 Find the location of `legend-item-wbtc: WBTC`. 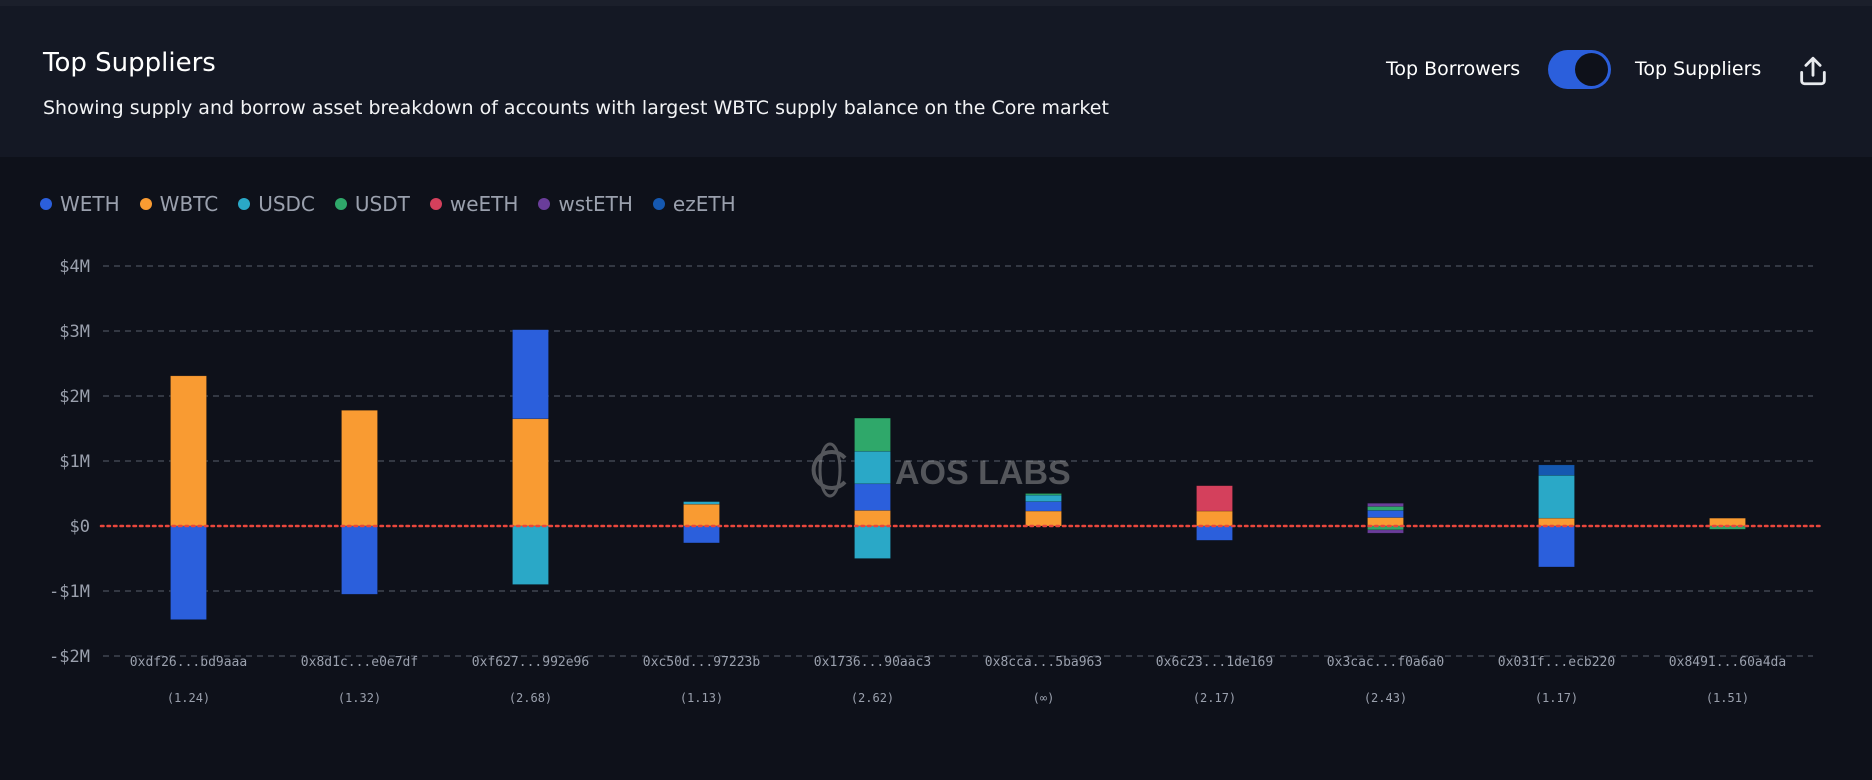

legend-item-wbtc: WBTC is located at coordinates (179, 204).